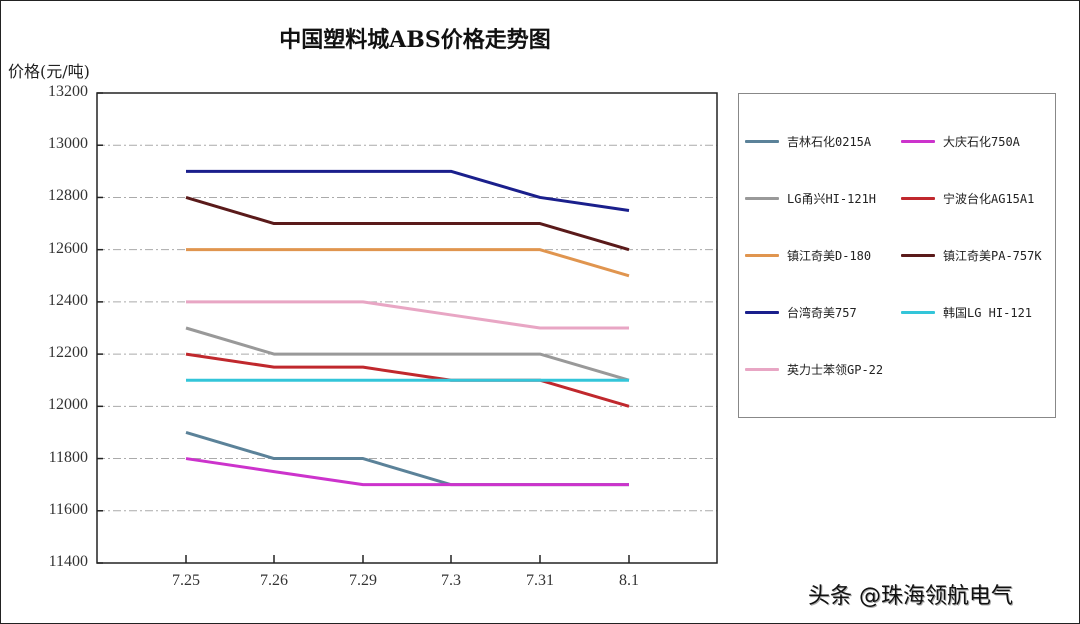  I want to click on legend-item: 镇江奇美PA-757K, so click(971, 255).